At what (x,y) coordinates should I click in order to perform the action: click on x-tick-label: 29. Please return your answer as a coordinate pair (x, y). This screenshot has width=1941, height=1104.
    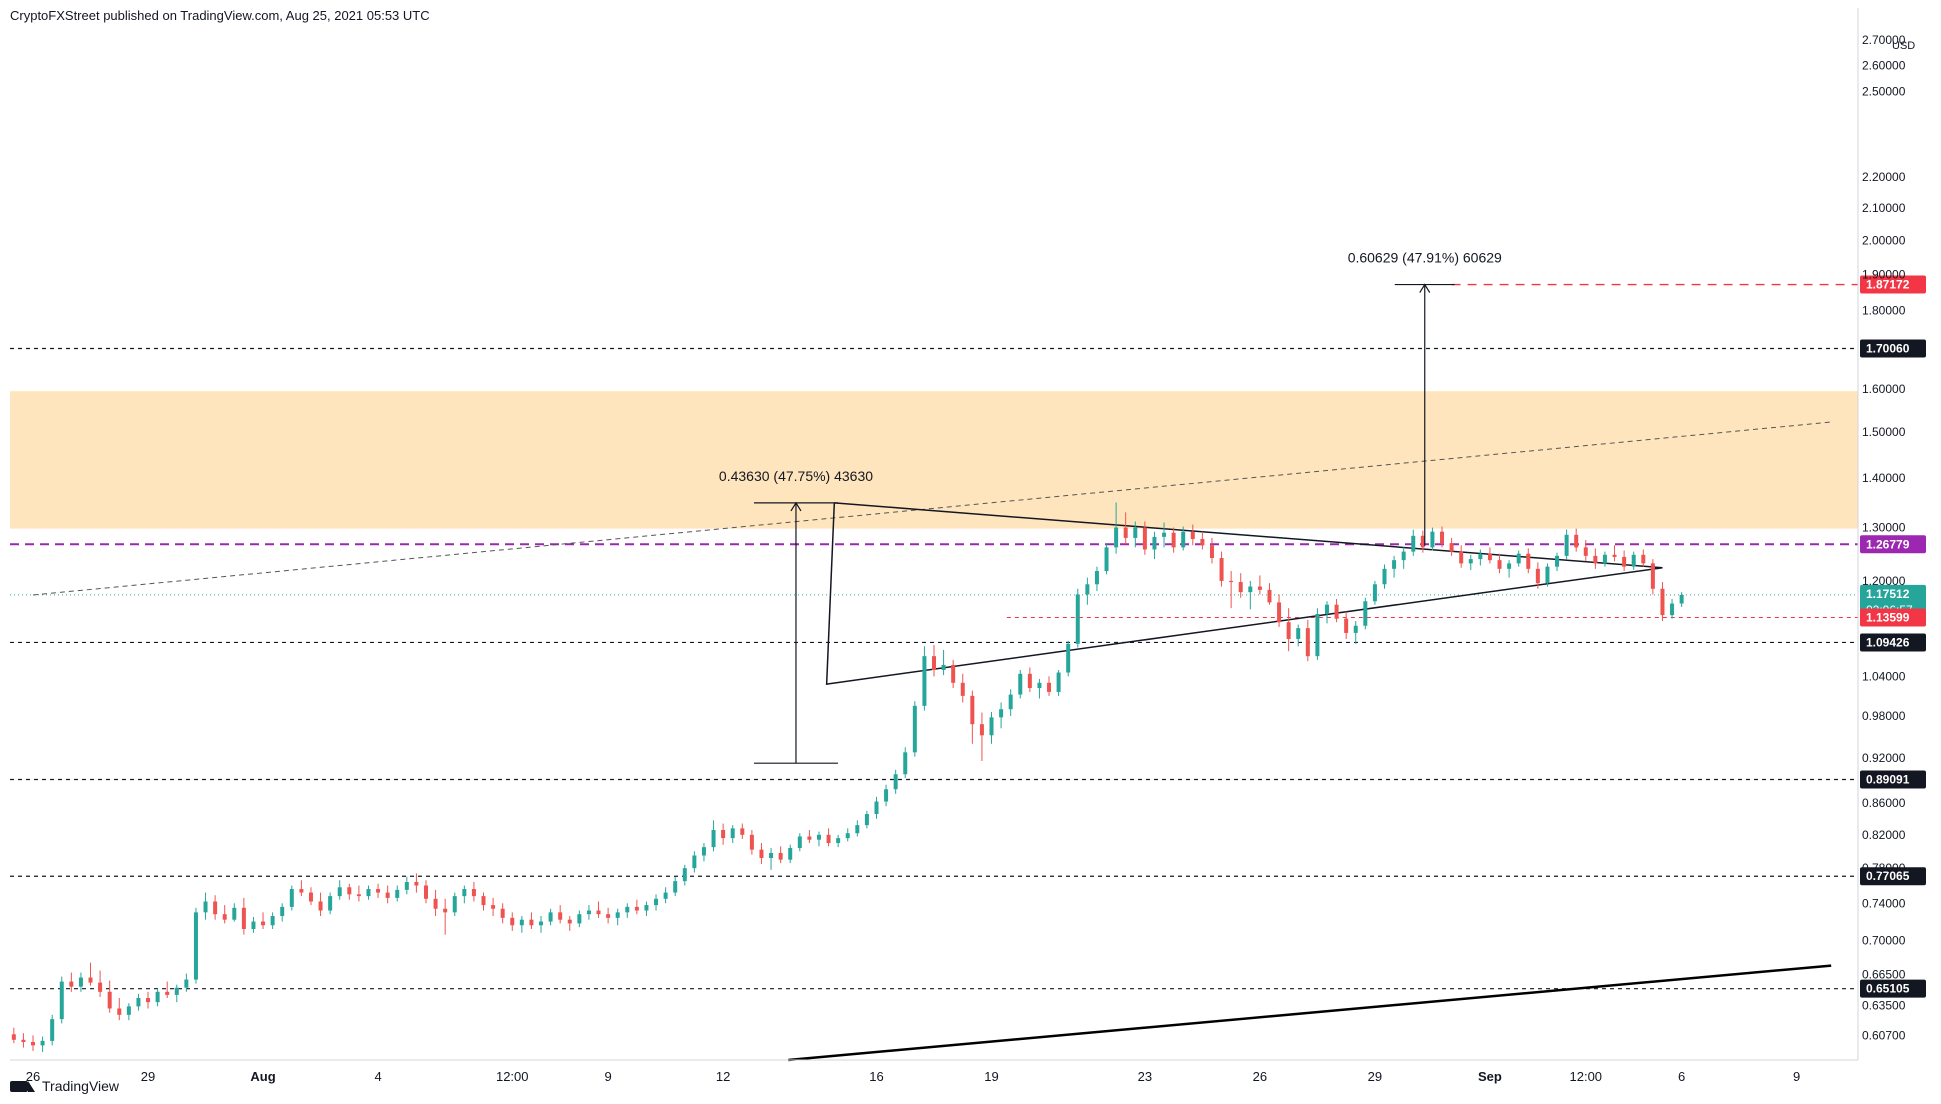
    Looking at the image, I should click on (148, 1076).